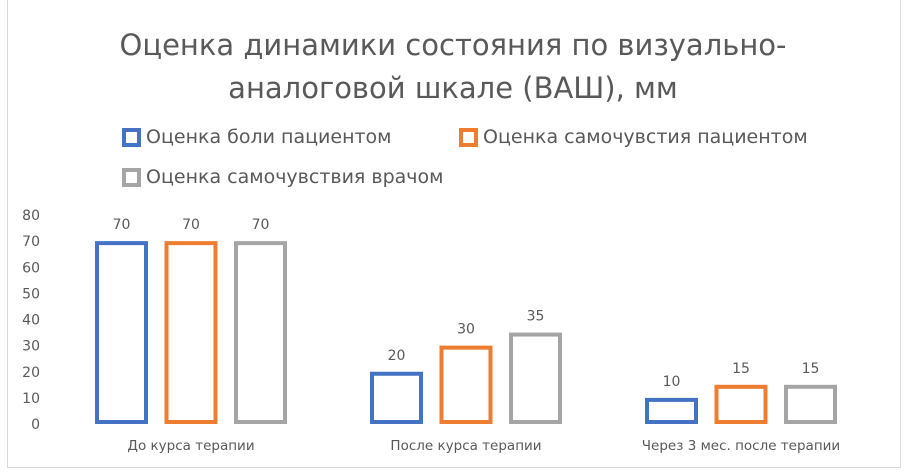 The height and width of the screenshot is (473, 906). I want to click on legend-label: Оценка самочувствия врачом, so click(295, 177).